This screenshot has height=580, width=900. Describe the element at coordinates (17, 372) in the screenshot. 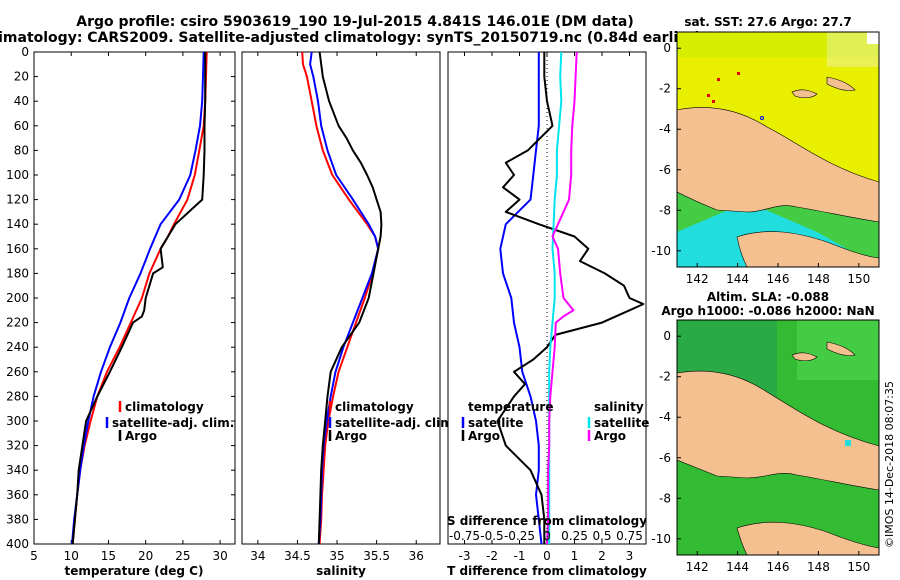

I see `depth-tick-label: 260` at that location.